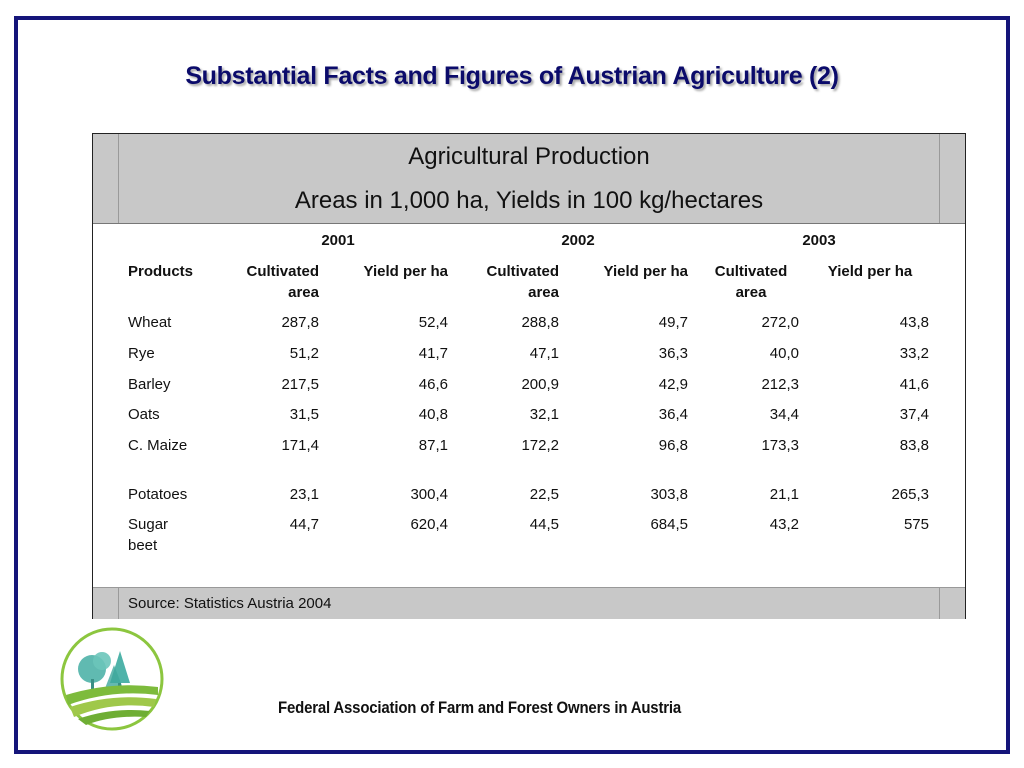 The height and width of the screenshot is (768, 1024). I want to click on table-cell: 620,4, so click(429, 524).